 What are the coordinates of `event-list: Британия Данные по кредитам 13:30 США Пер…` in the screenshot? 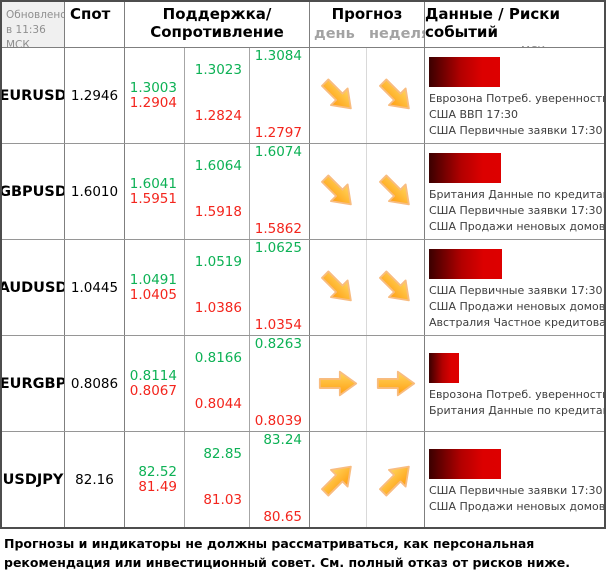 It's located at (516, 211).